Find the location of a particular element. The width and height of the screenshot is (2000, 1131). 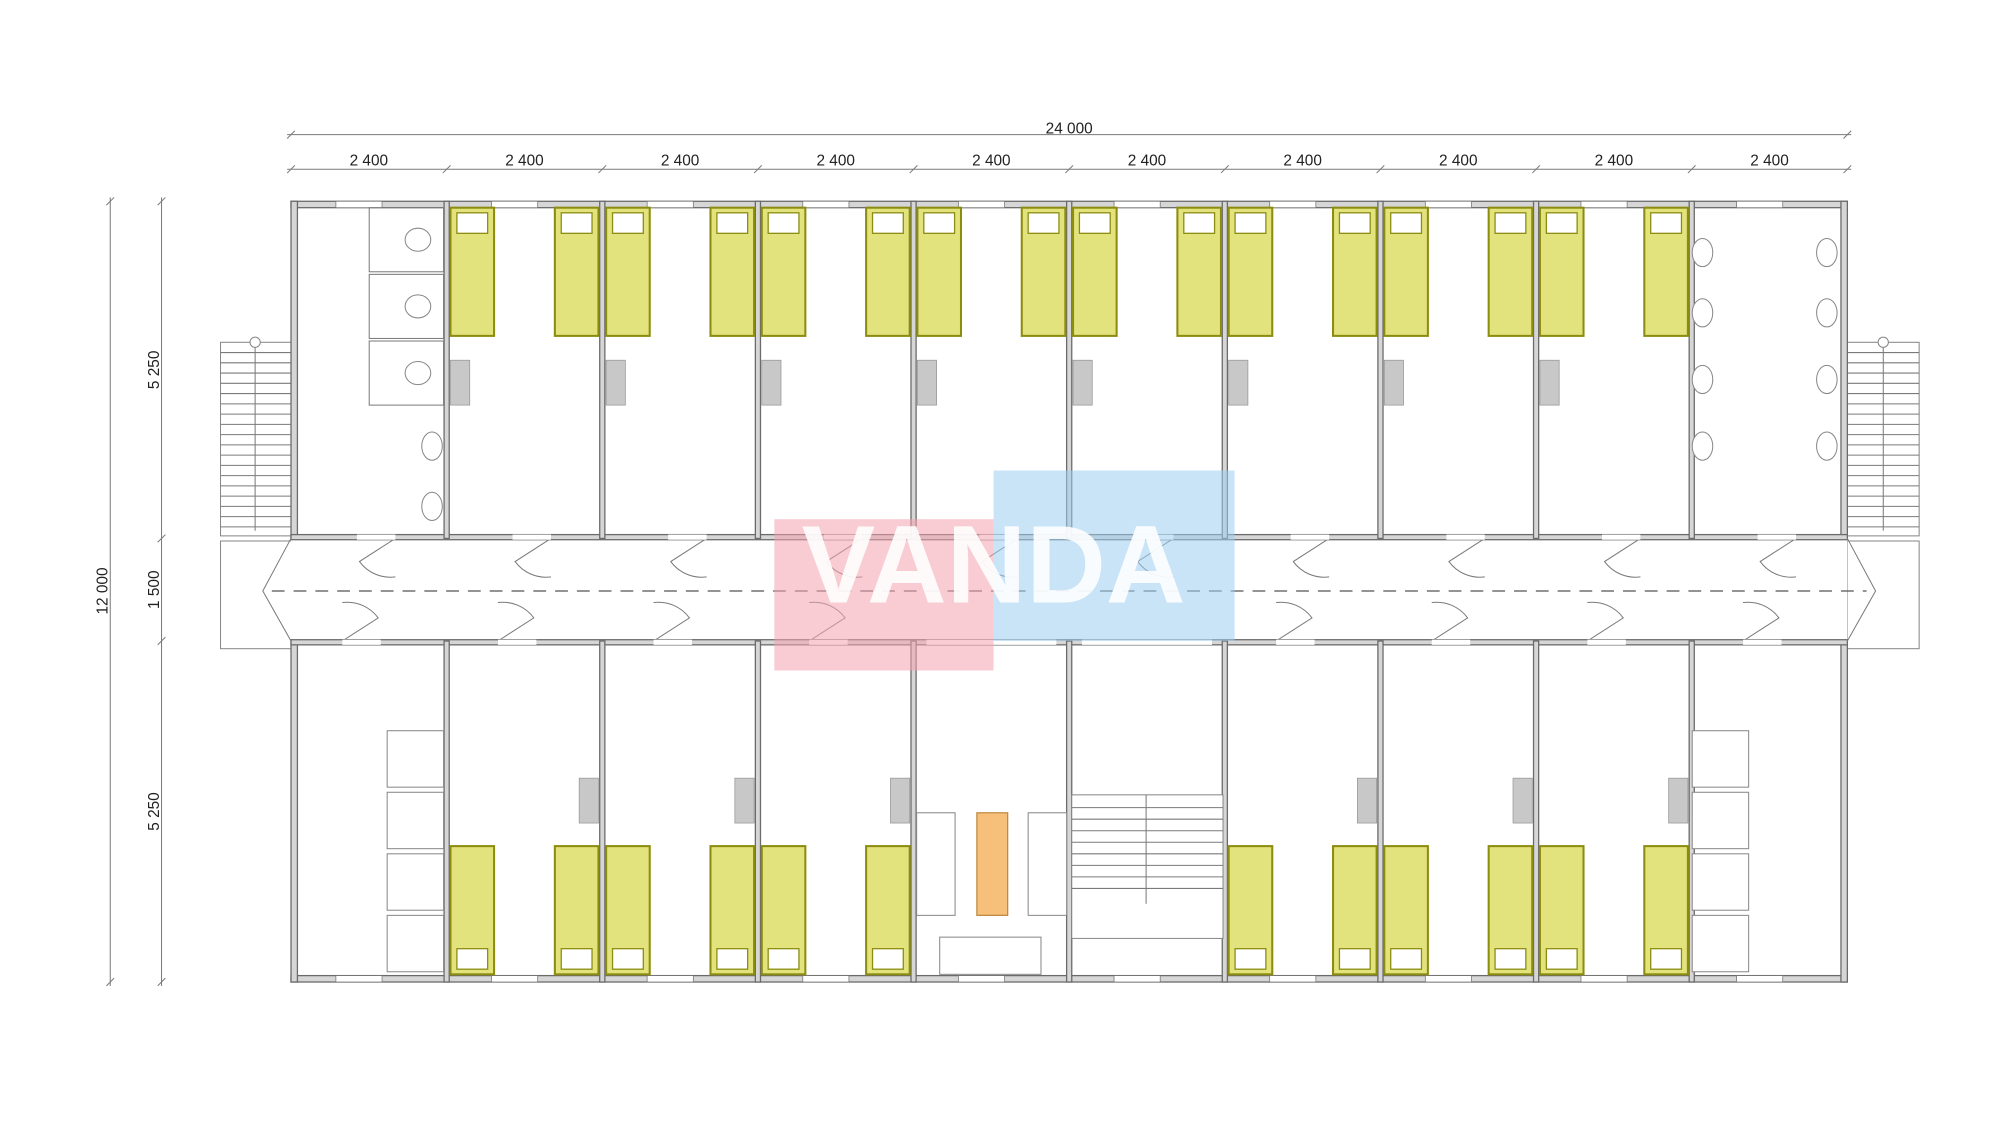

wall is located at coordinates (1844, 370).